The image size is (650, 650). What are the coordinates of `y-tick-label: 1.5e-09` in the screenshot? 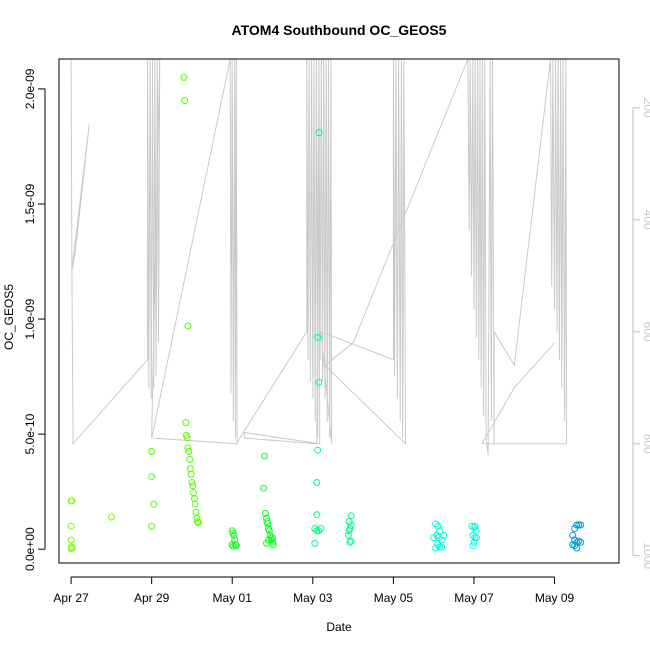 It's located at (30, 203).